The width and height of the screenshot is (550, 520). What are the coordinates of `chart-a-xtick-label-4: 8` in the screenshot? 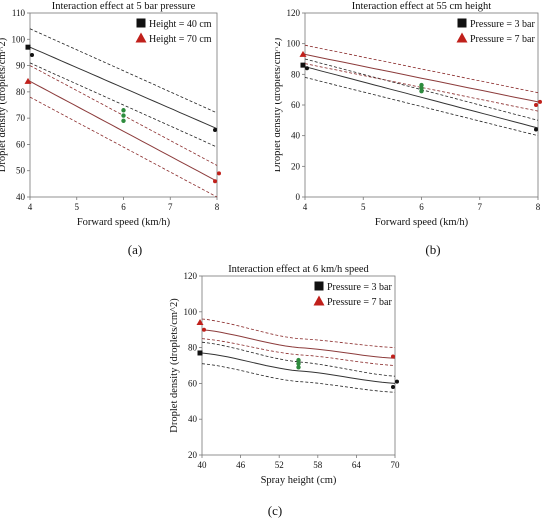 It's located at (217, 207).